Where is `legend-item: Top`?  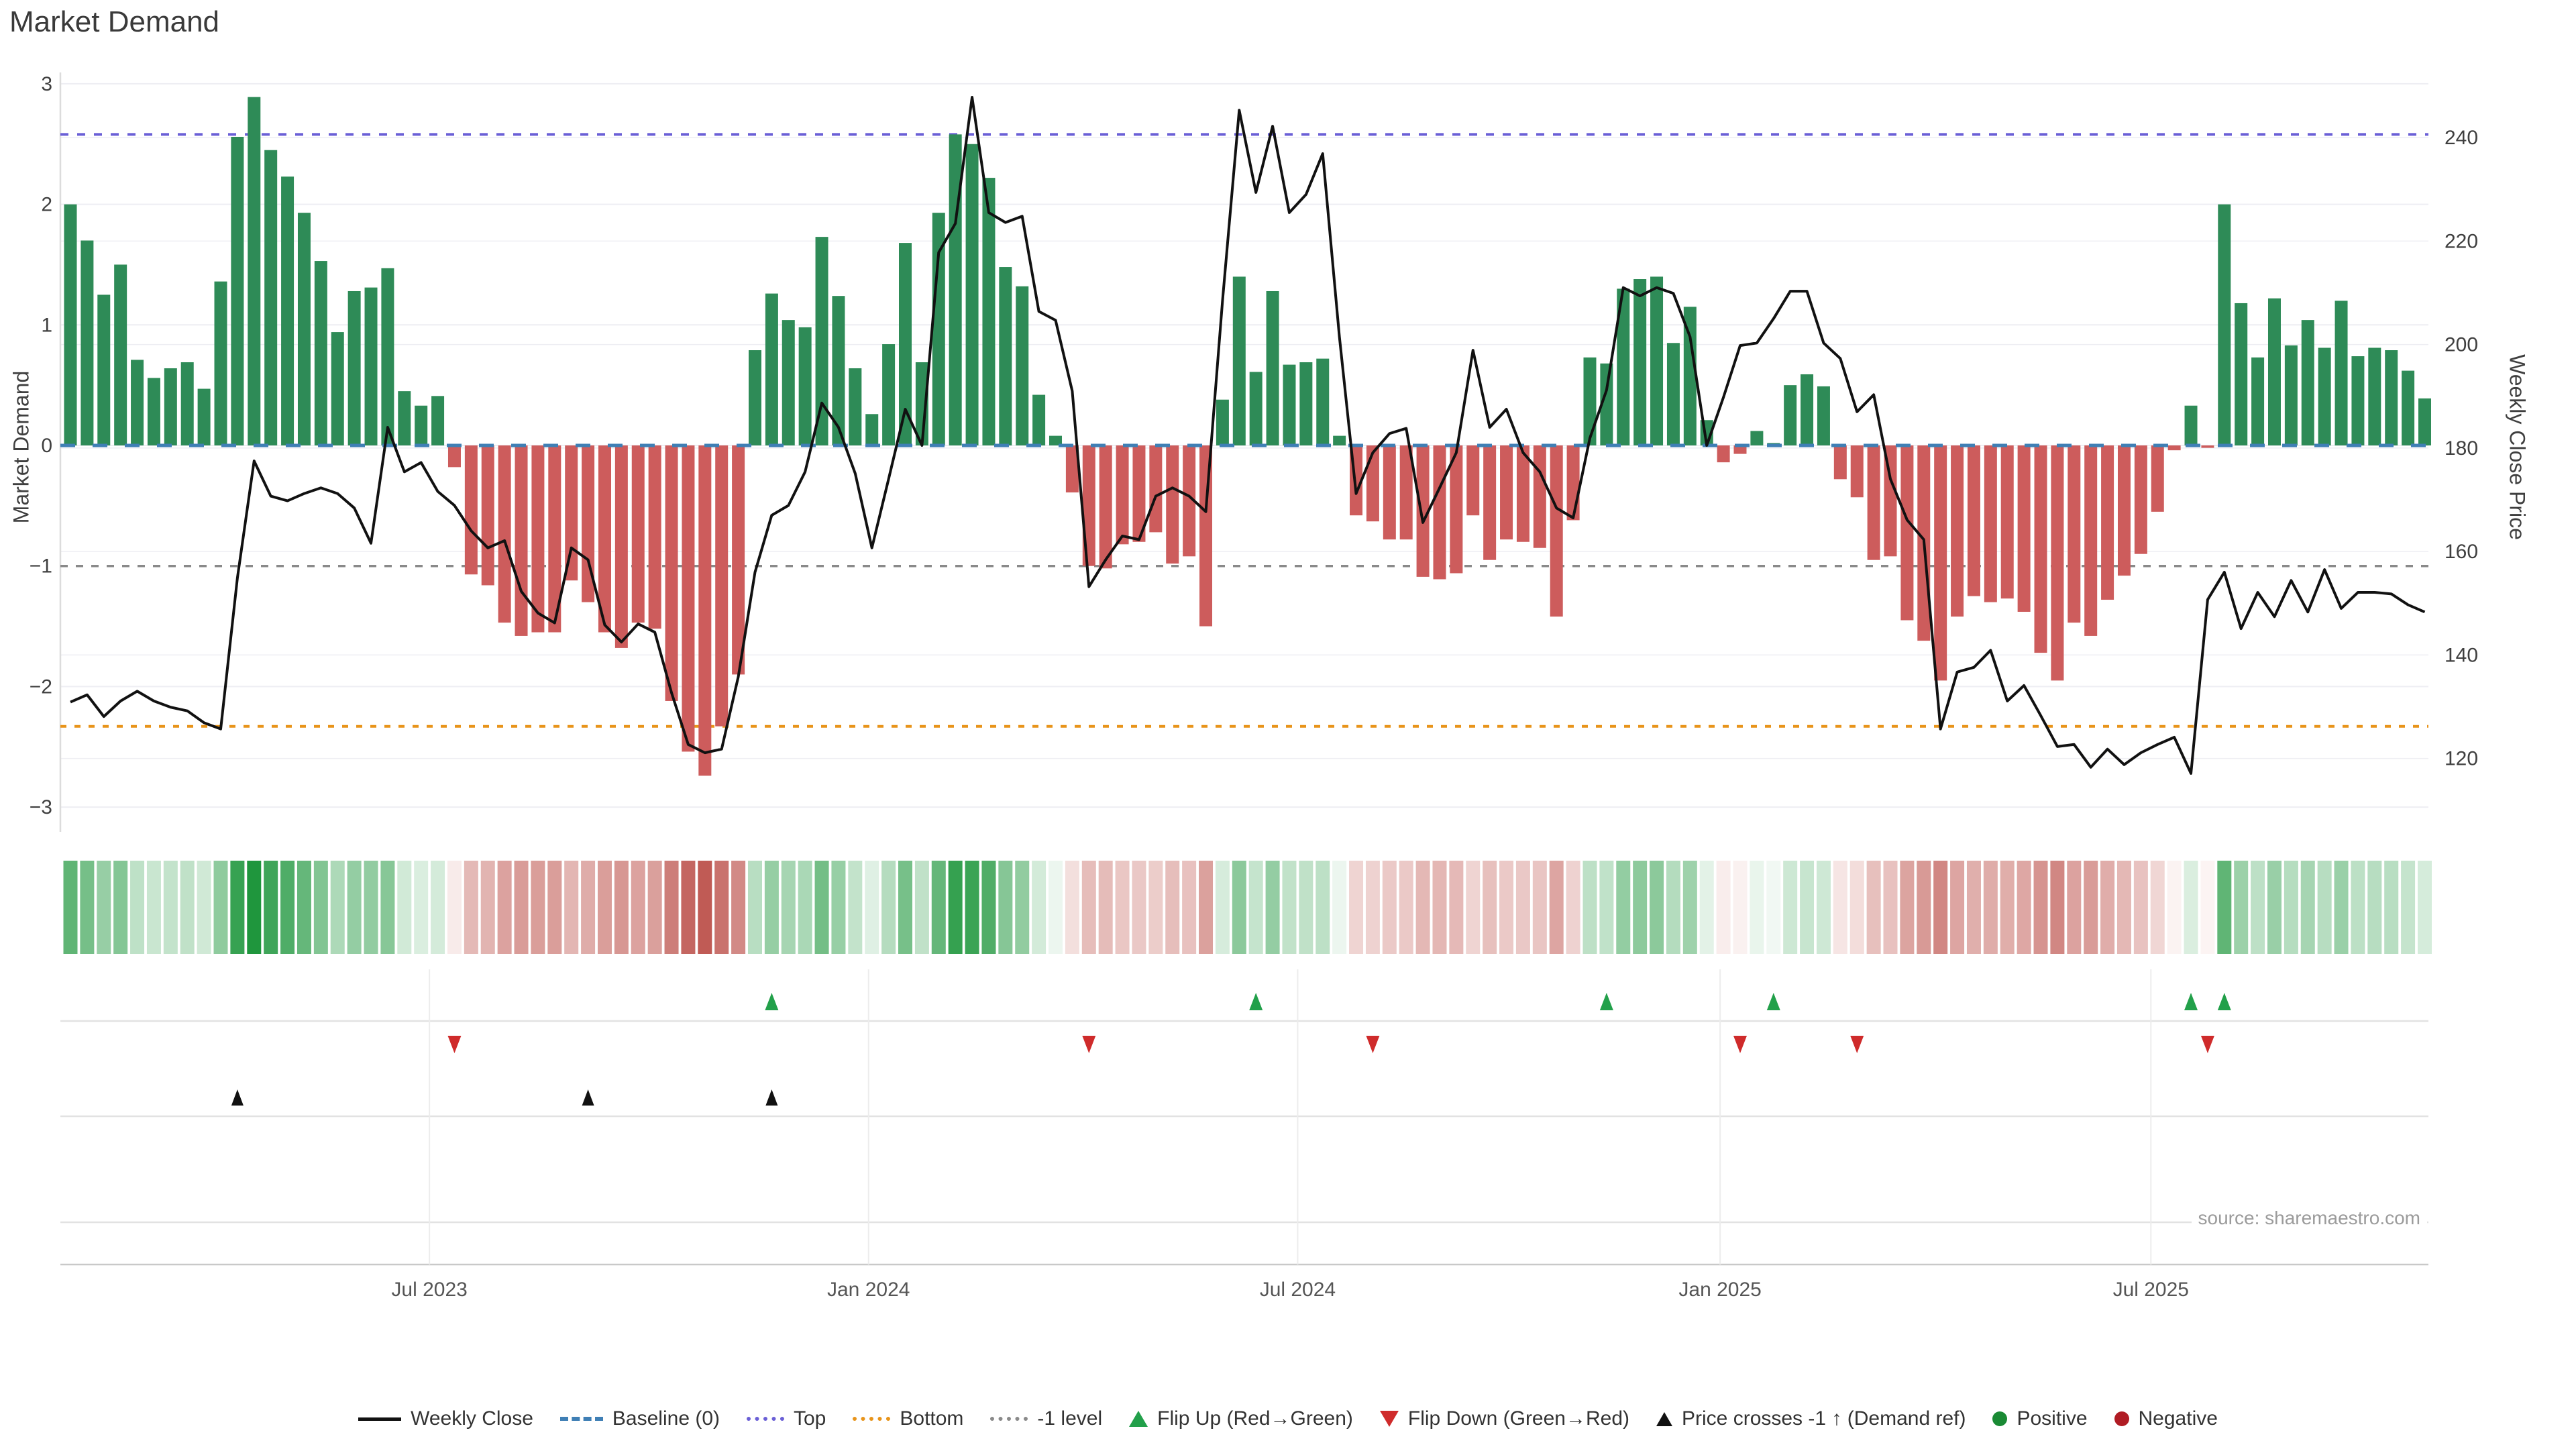
legend-item: Top is located at coordinates (786, 1418).